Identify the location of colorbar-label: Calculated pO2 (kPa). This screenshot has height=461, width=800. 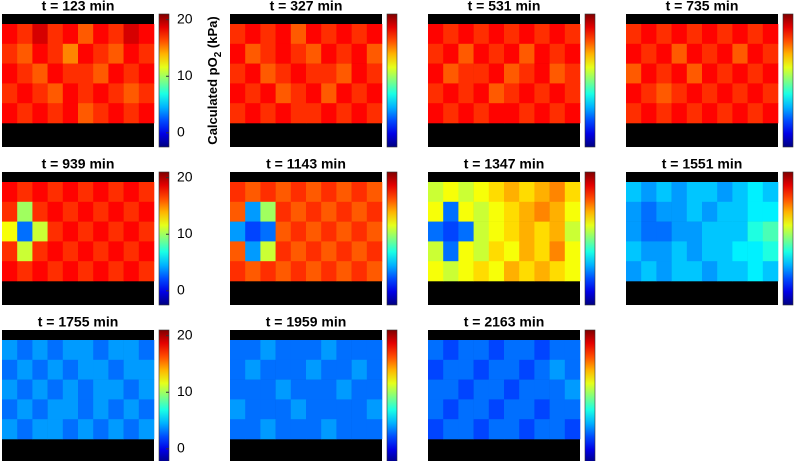
(214, 80).